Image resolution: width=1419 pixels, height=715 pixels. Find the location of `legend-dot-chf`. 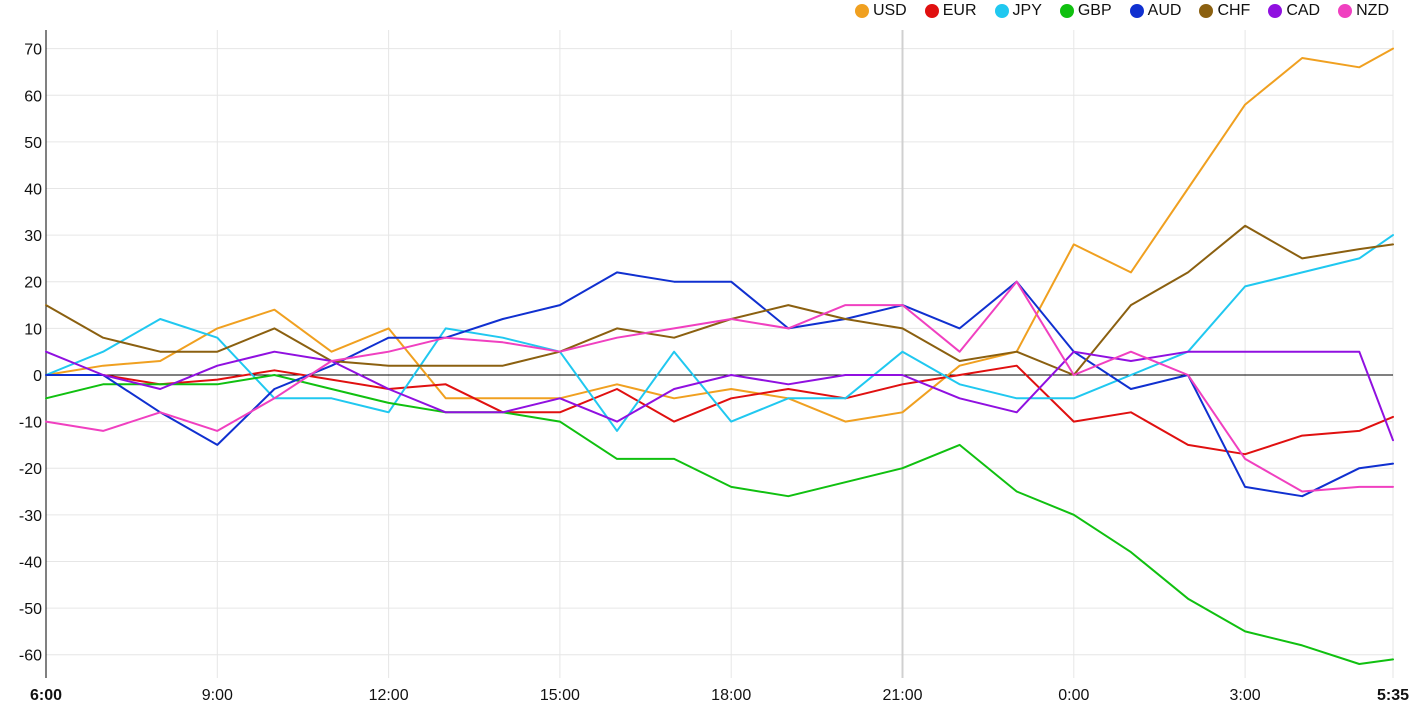

legend-dot-chf is located at coordinates (1206, 11).